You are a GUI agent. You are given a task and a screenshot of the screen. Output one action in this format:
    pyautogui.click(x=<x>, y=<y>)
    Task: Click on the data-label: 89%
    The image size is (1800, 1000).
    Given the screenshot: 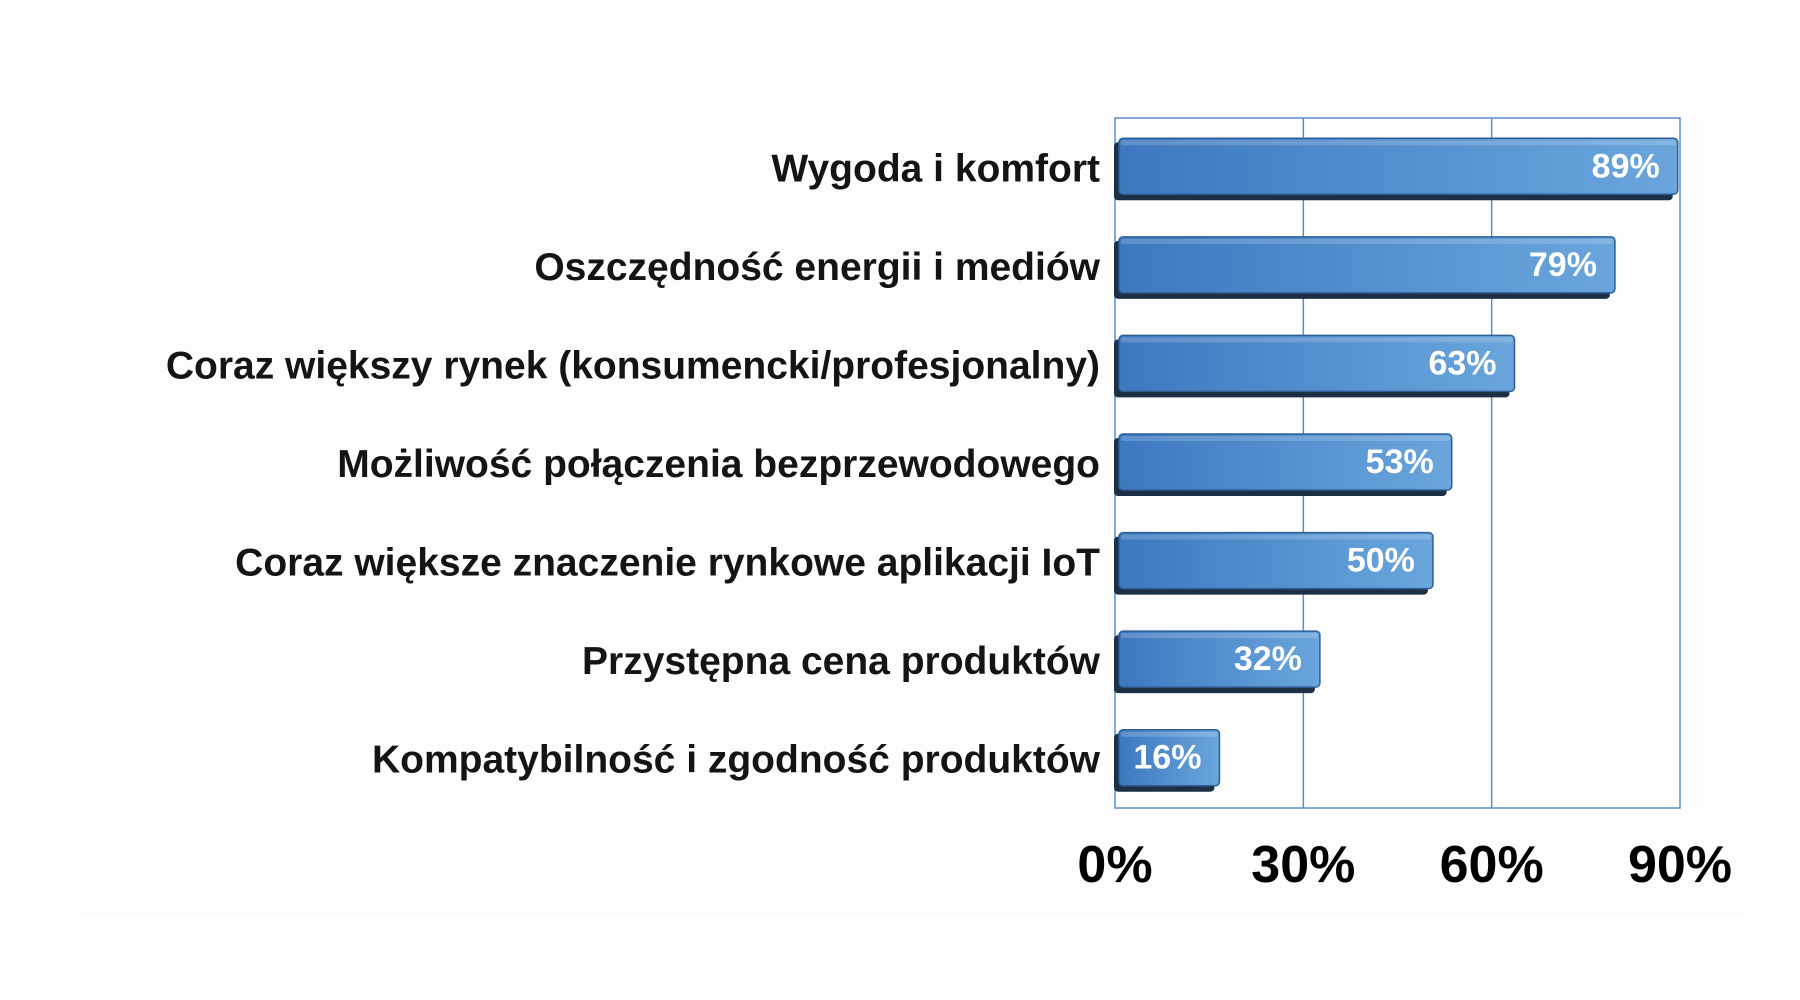 What is the action you would take?
    pyautogui.click(x=1626, y=166)
    